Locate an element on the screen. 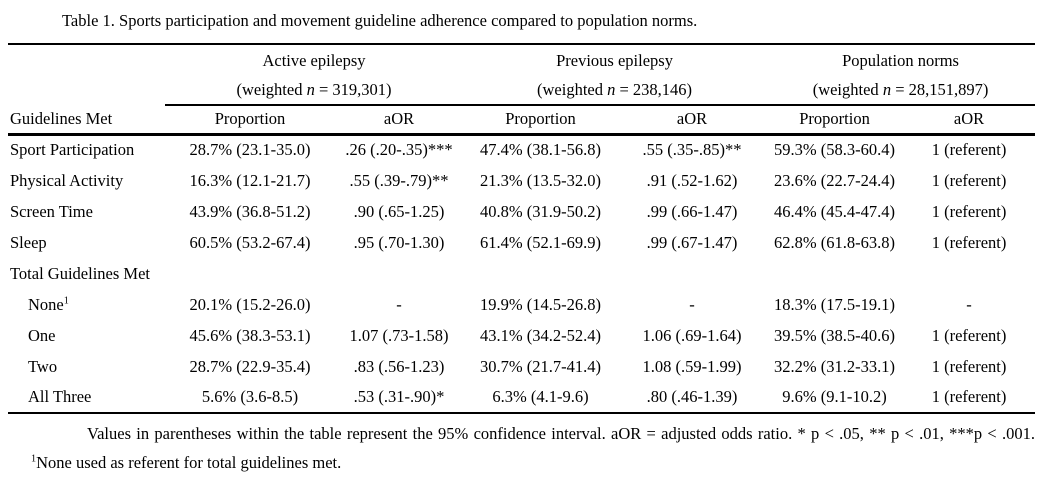 This screenshot has height=485, width=1039. row-label: One is located at coordinates (86, 335).